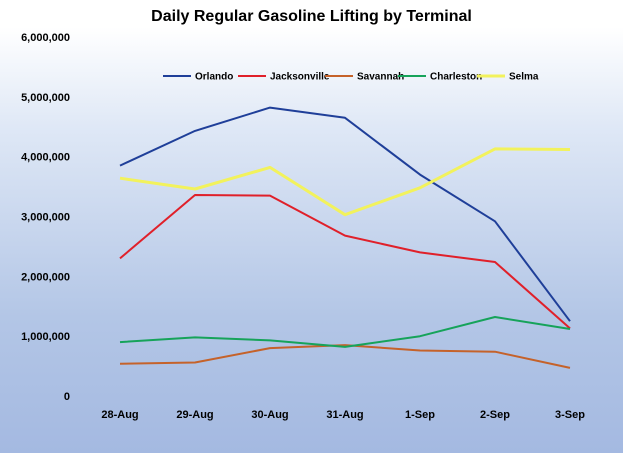  What do you see at coordinates (45, 158) in the screenshot?
I see `y-tick-label: 4,000,000` at bounding box center [45, 158].